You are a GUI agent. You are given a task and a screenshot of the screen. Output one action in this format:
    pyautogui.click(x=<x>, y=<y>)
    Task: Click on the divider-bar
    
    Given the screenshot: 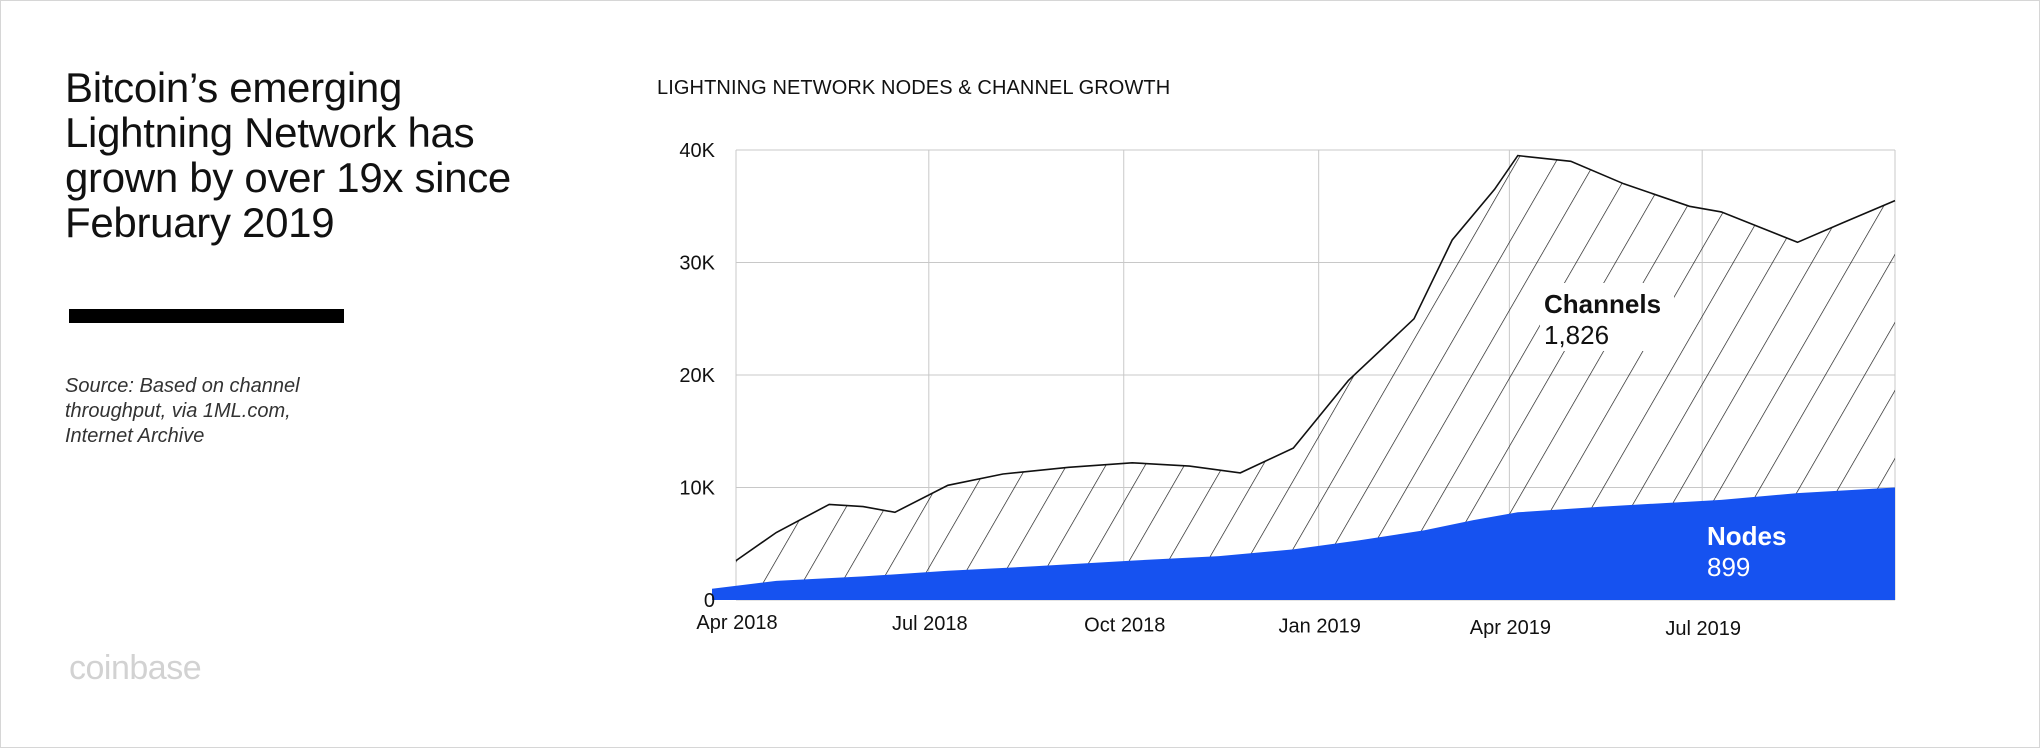 What is the action you would take?
    pyautogui.click(x=206, y=316)
    